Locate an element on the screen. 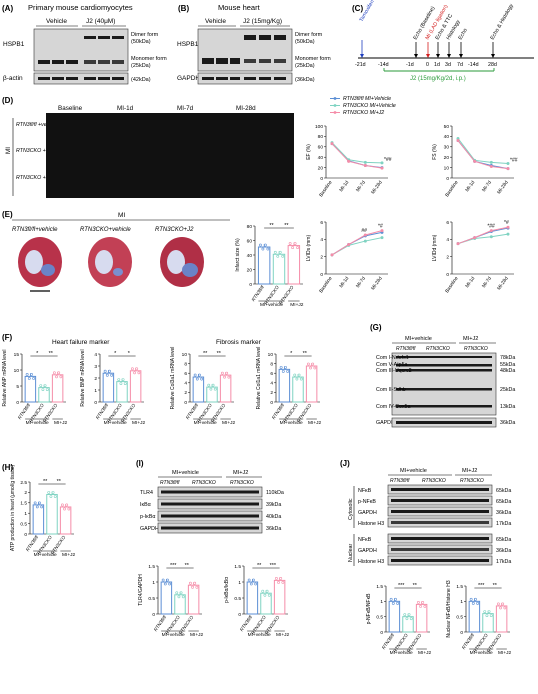 The width and height of the screenshot is (538, 694). panel-a-dimer-label: Dimer form is located at coordinates (145, 35).